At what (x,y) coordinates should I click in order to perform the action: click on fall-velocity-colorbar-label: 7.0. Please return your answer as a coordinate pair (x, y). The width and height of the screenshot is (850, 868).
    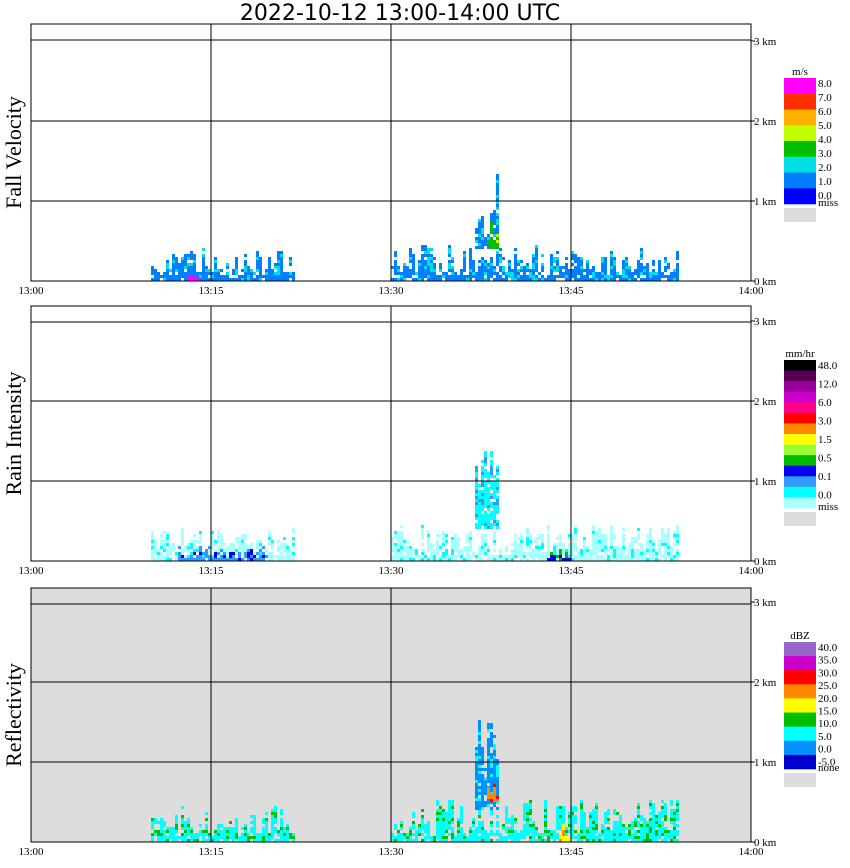
    Looking at the image, I should click on (825, 98).